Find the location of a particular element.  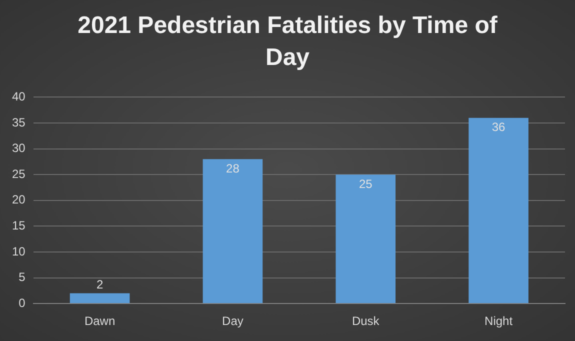

y-tick-label: 15 is located at coordinates (19, 225).